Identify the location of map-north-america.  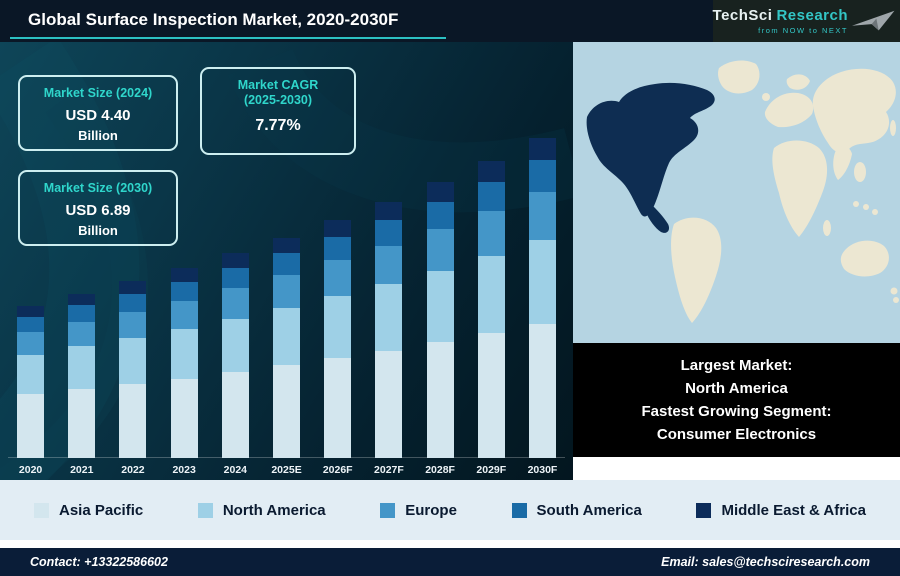
(650, 149).